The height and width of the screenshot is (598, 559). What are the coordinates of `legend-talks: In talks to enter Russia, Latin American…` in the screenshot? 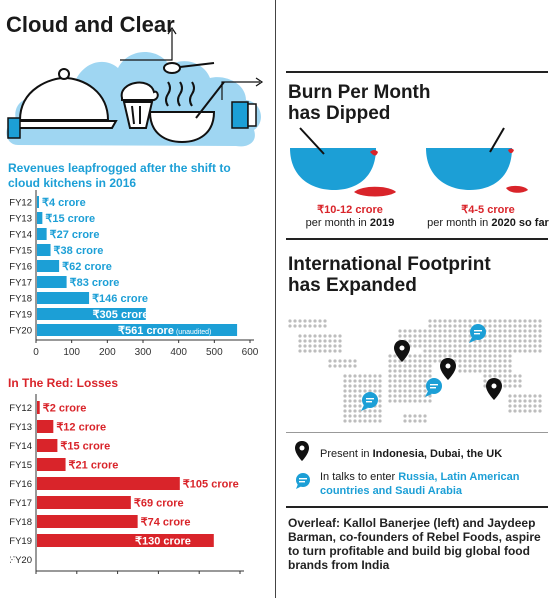 It's located at (420, 484).